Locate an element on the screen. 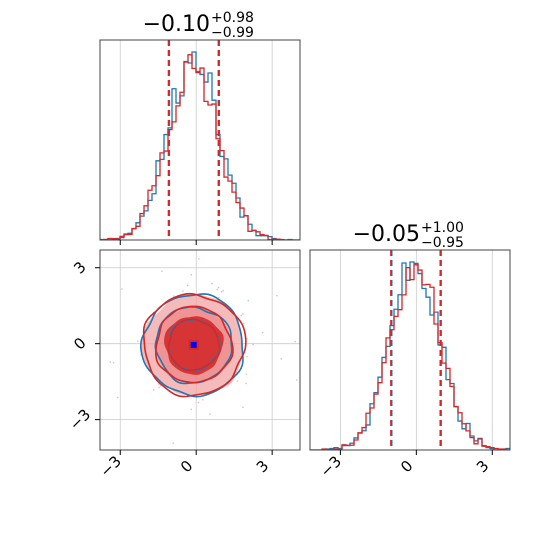  title-median: −0.10 is located at coordinates (176, 24).